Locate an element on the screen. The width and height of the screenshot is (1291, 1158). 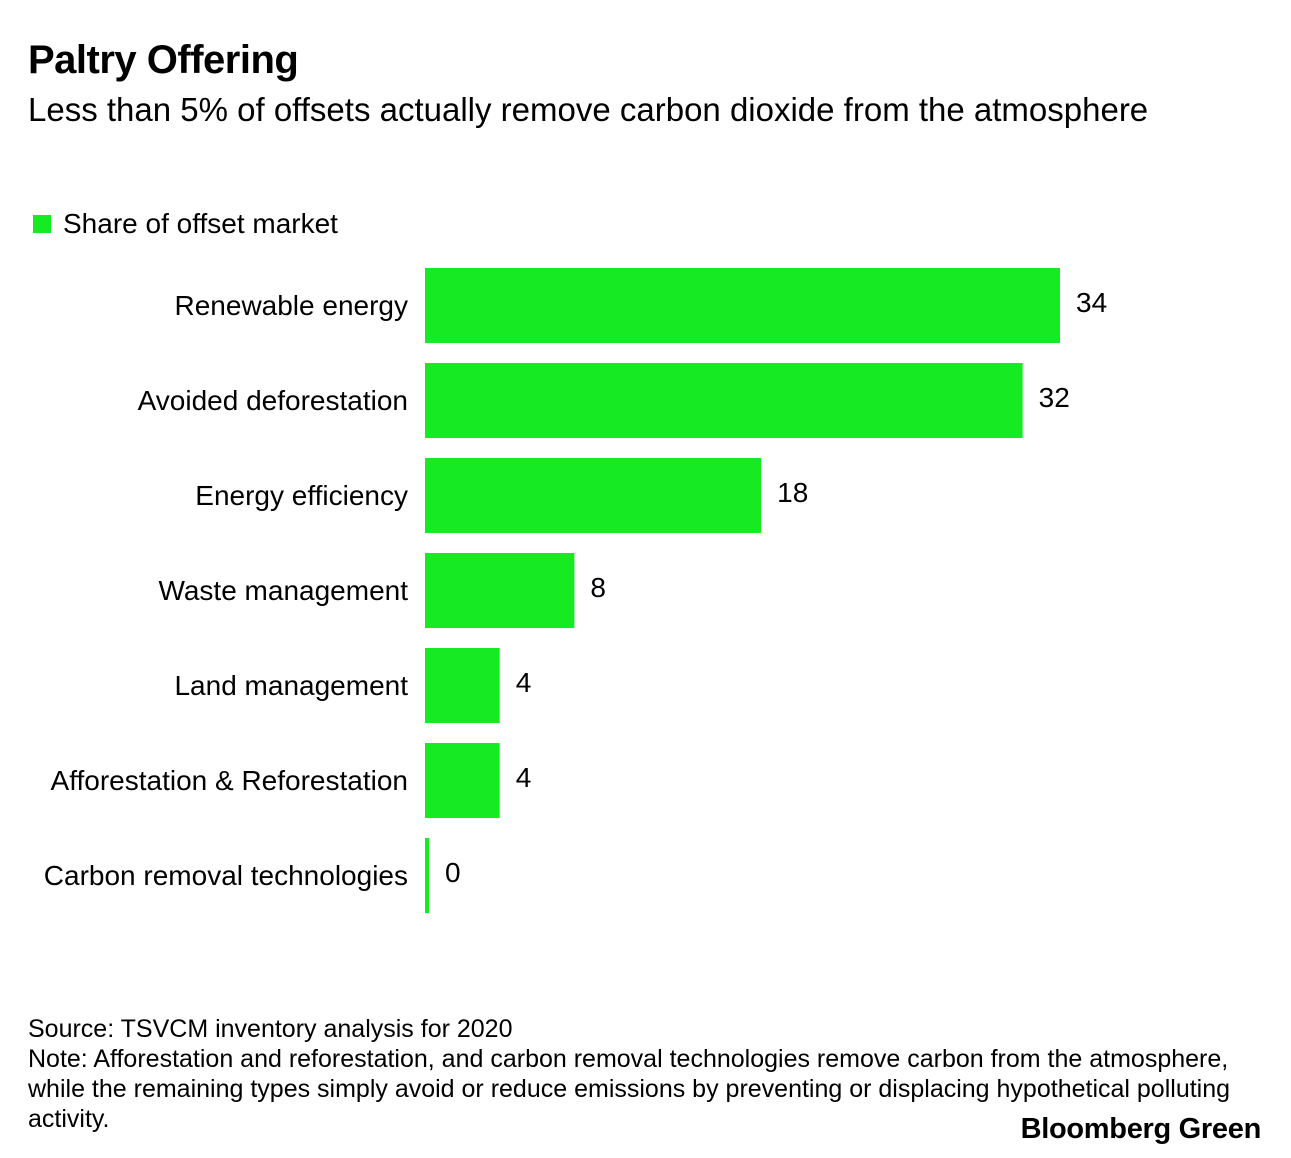
category-label: Avoided deforestation is located at coordinates (273, 400).